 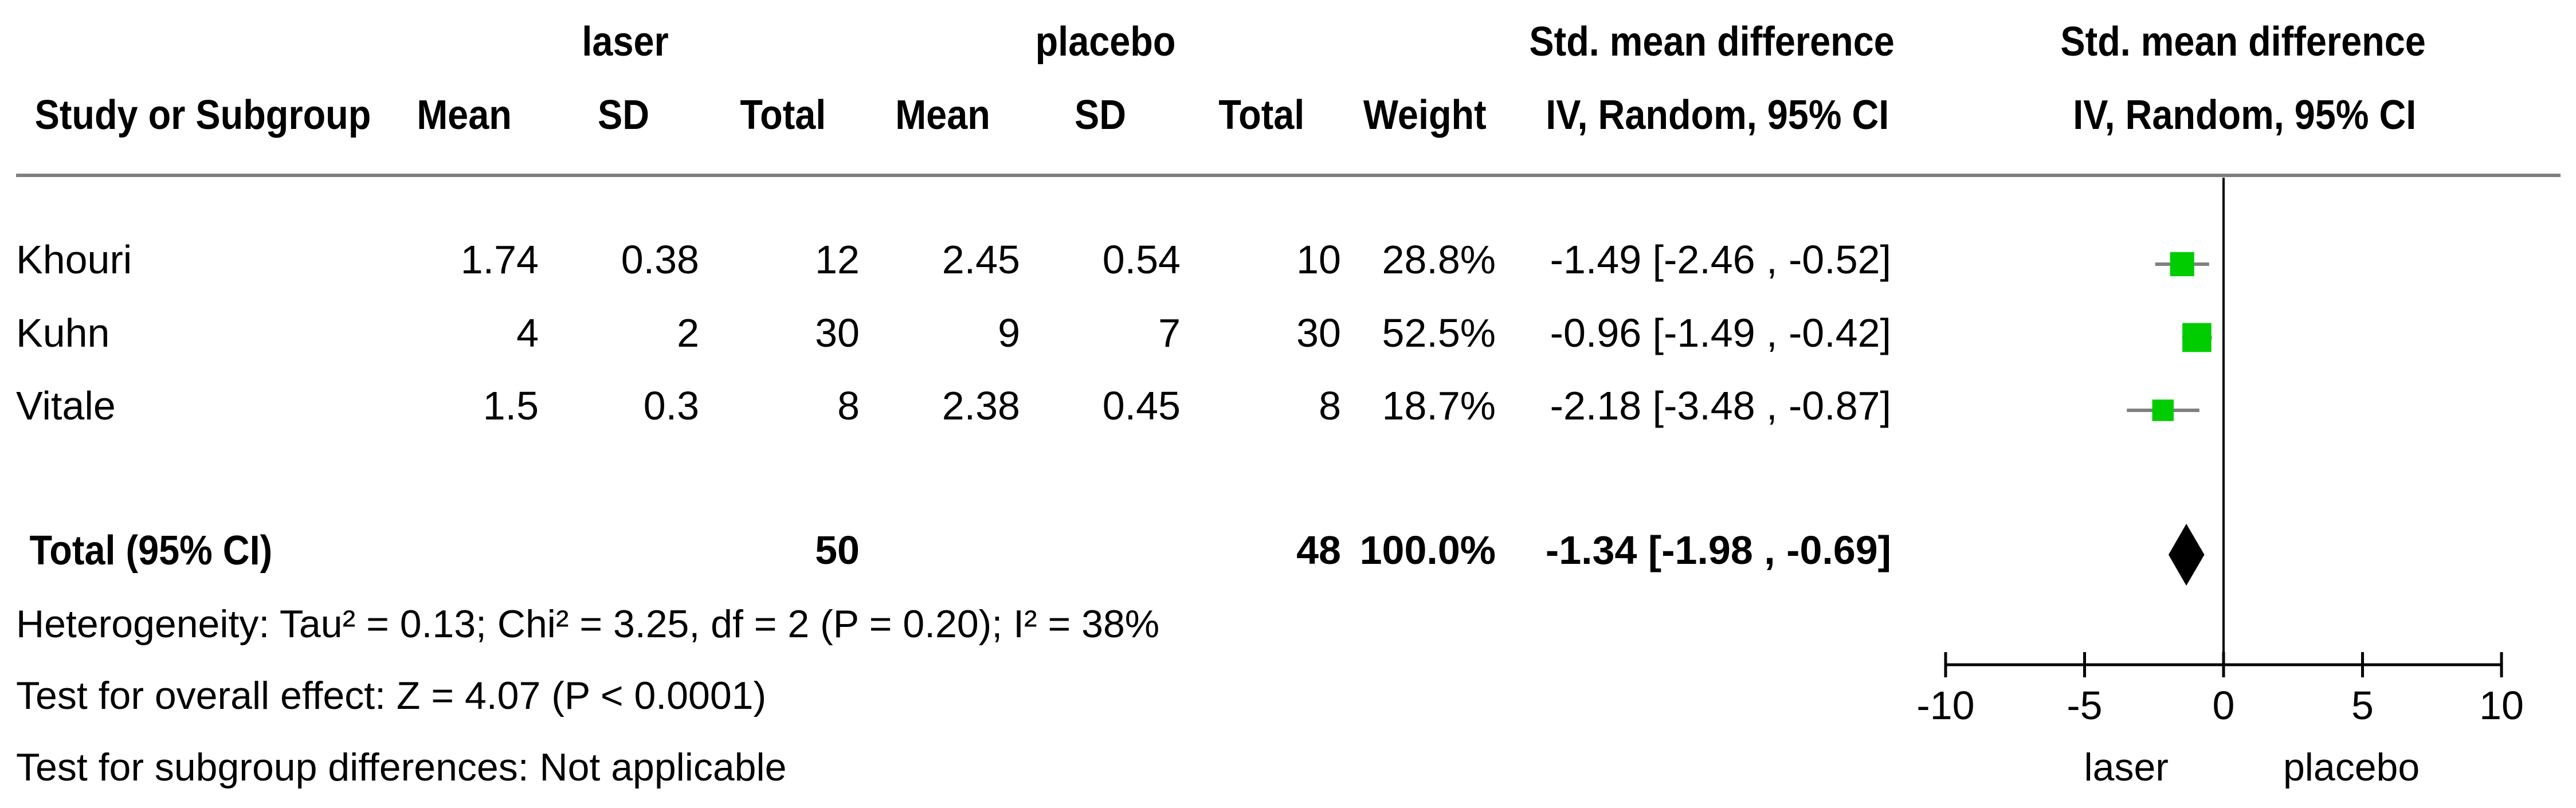 I want to click on mean1-column-header: Mean, so click(x=464, y=115).